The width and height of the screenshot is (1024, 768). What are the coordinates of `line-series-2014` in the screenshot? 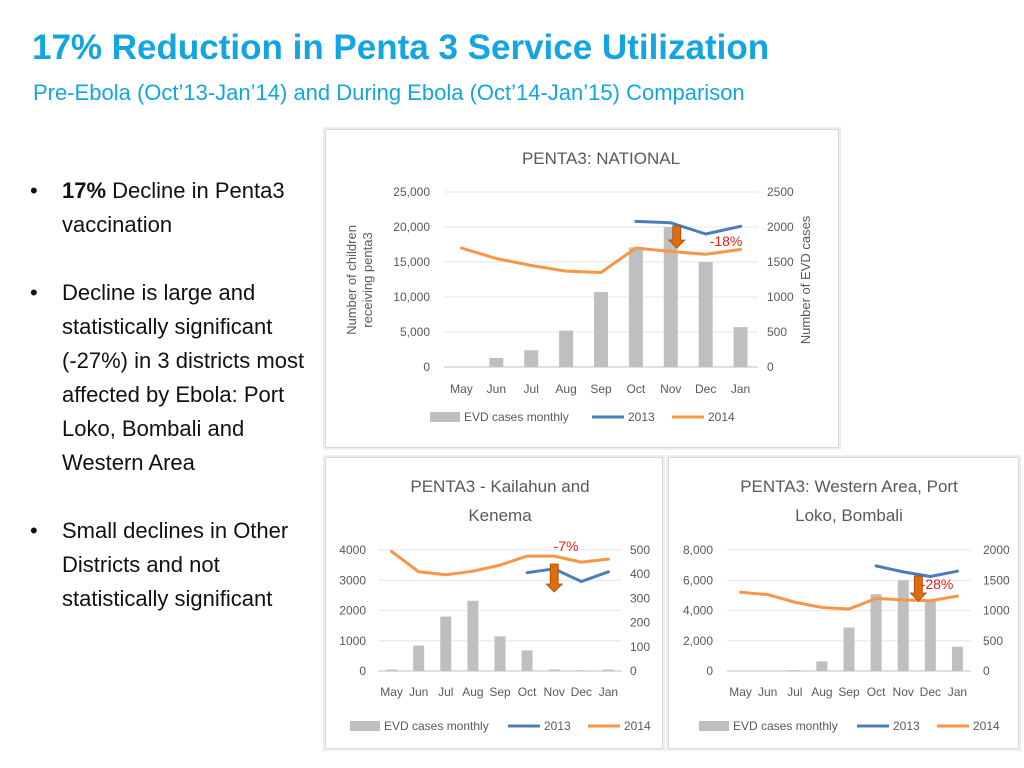 It's located at (601, 260).